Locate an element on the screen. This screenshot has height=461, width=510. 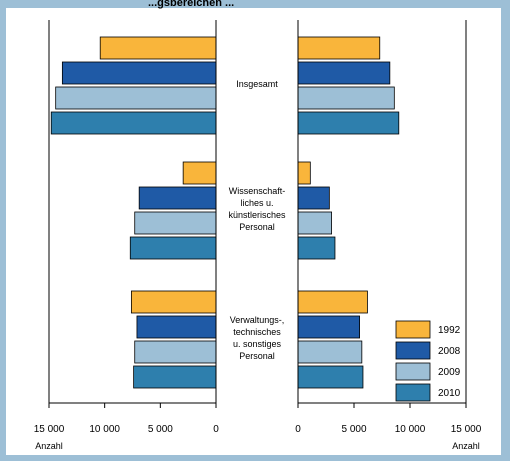
legend-label-1992: 1992 is located at coordinates (449, 330).